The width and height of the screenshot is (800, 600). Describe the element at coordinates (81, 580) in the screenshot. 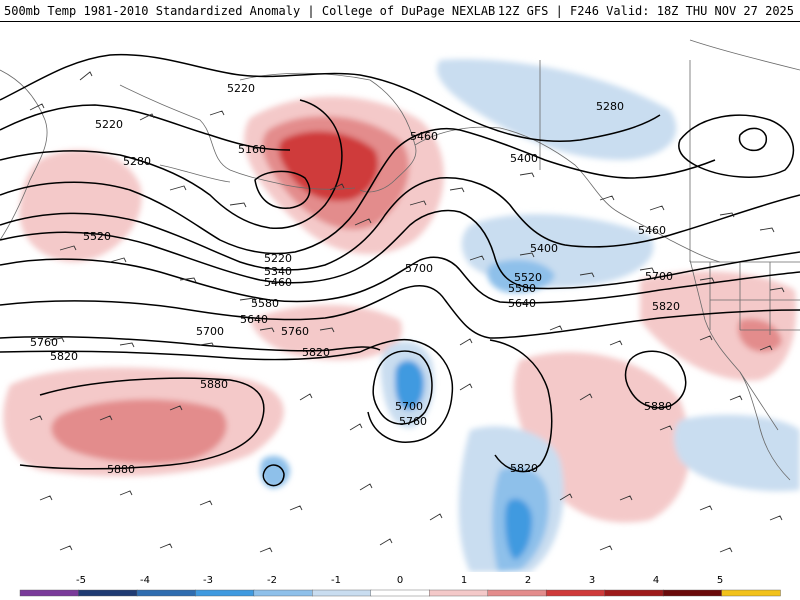

I see `legend-tick: -5` at that location.